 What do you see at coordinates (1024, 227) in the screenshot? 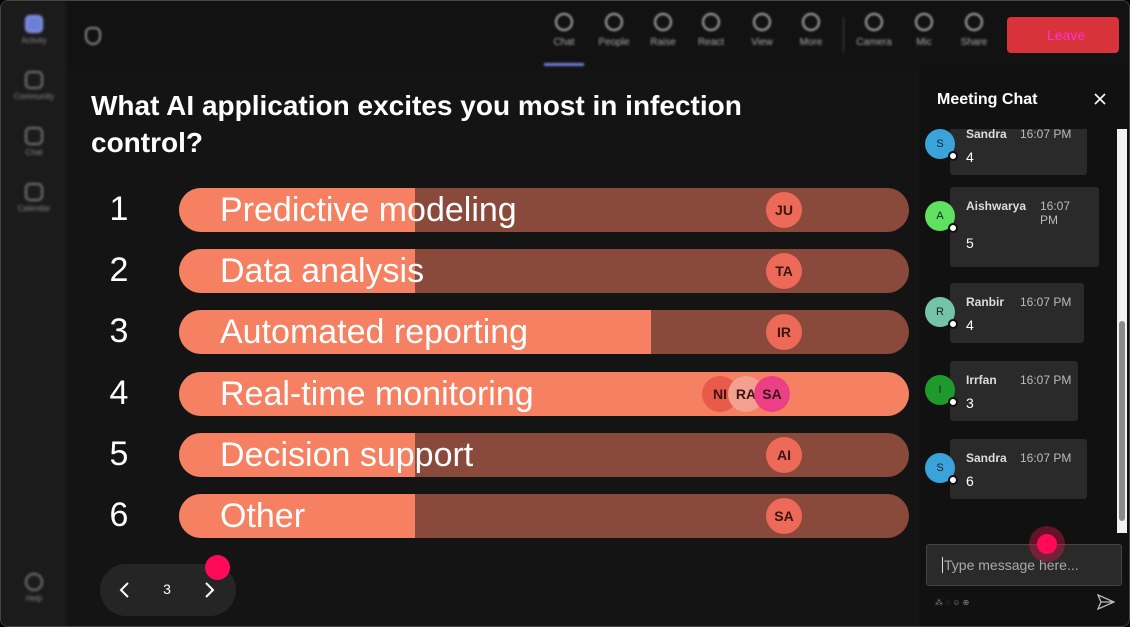
I see `chat-message: Aishwarya 16:07 PM 5` at bounding box center [1024, 227].